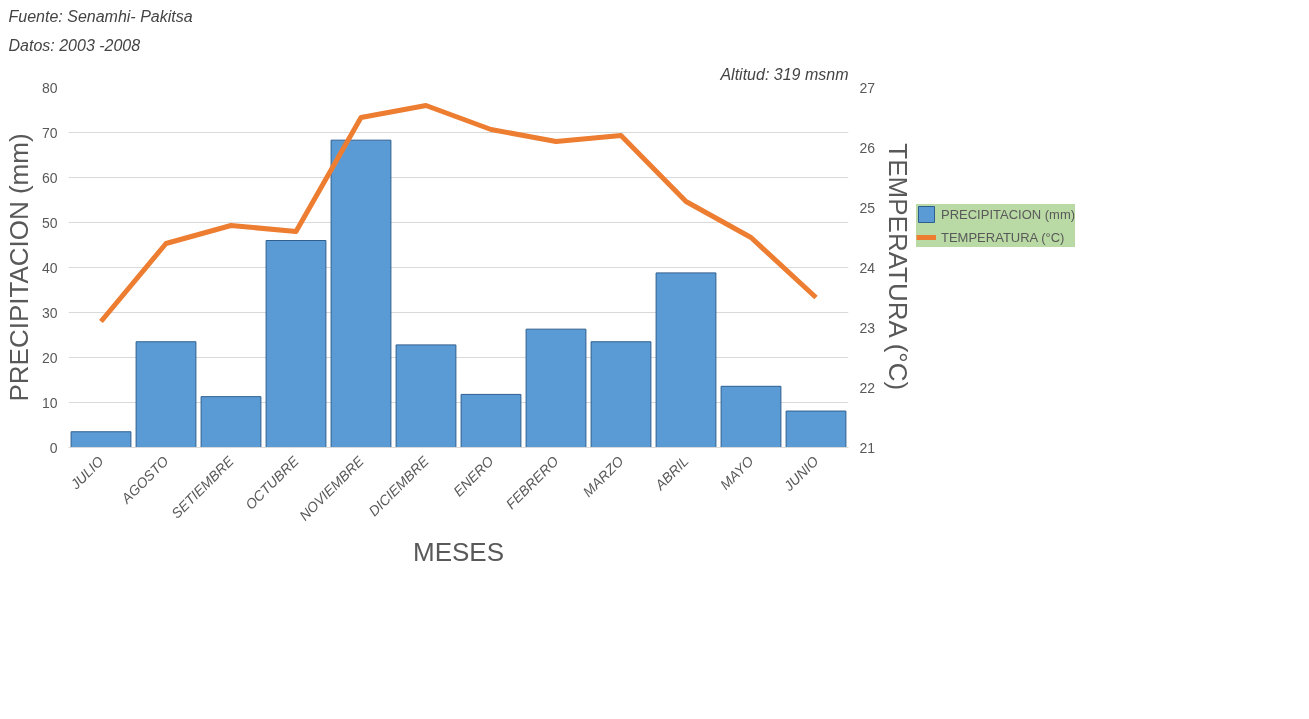  Describe the element at coordinates (18, 267) in the screenshot. I see `y-axis-title: PRECIPITACION (mm)` at that location.